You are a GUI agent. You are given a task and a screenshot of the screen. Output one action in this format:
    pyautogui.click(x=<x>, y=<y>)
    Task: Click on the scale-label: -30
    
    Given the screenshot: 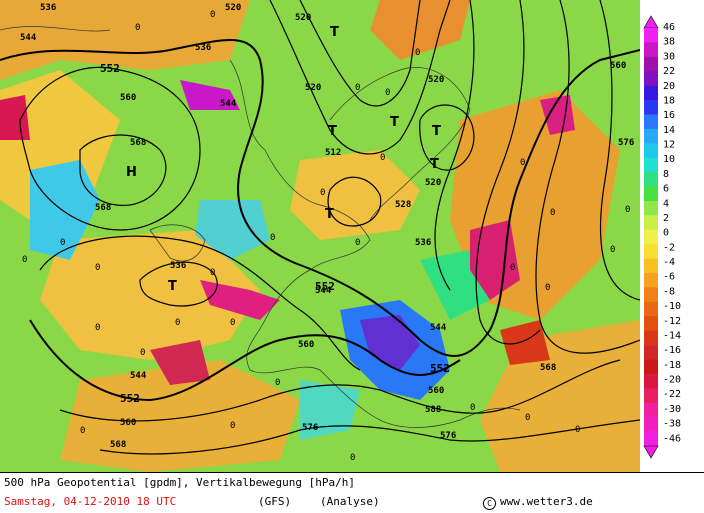 What is the action you would take?
    pyautogui.click(x=672, y=409)
    